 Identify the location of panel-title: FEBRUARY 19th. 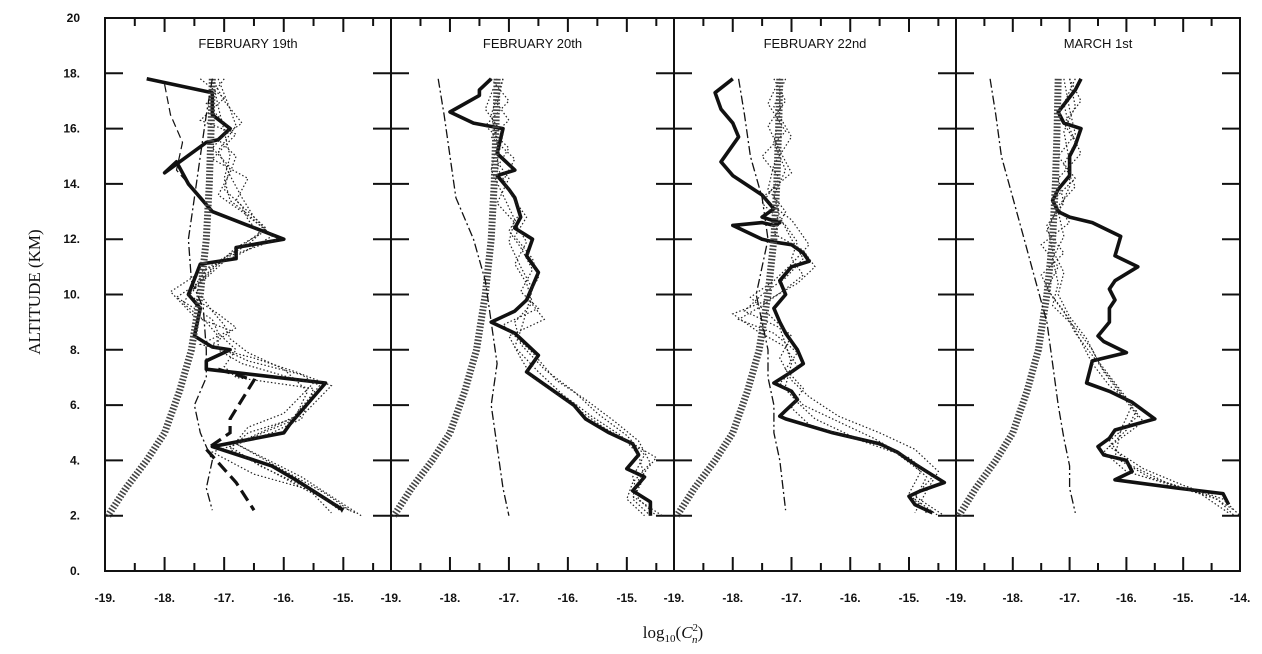
(247, 43).